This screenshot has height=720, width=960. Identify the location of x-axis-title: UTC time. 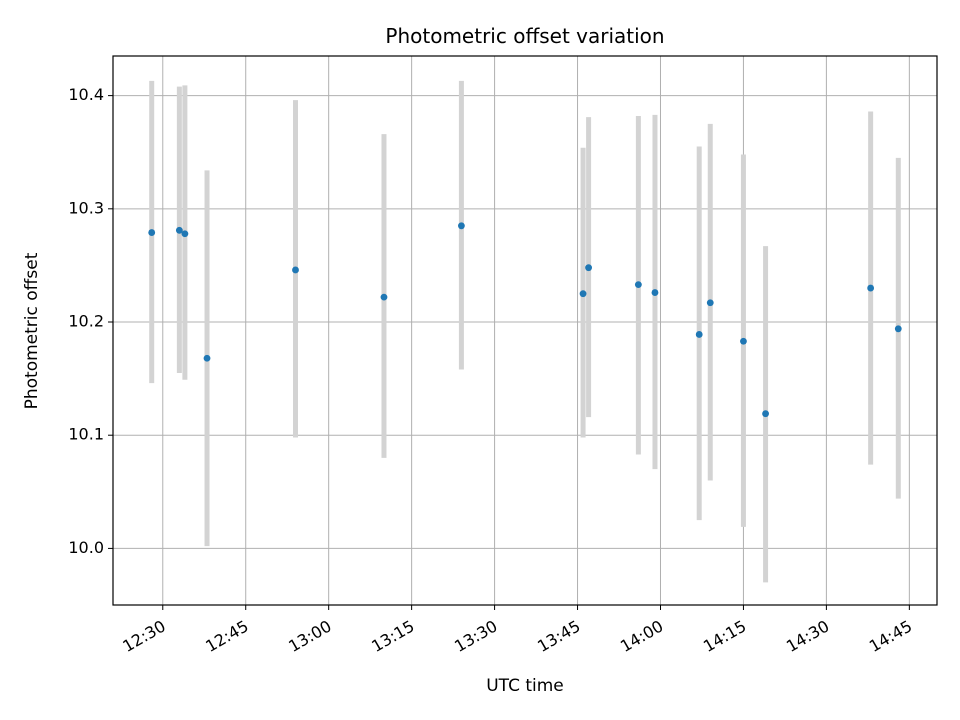
(525, 686).